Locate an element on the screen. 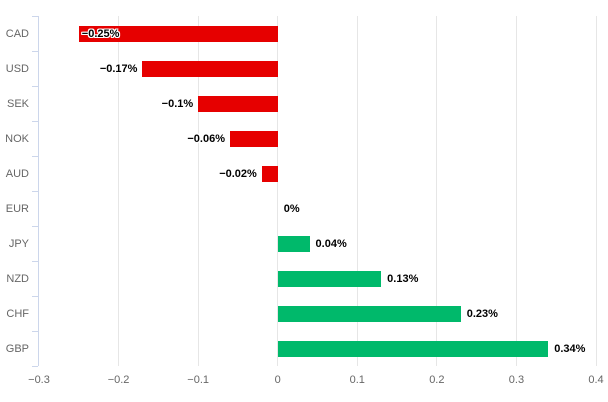 Image resolution: width=608 pixels, height=402 pixels. bar-value-label-nok: −0.06% is located at coordinates (206, 138).